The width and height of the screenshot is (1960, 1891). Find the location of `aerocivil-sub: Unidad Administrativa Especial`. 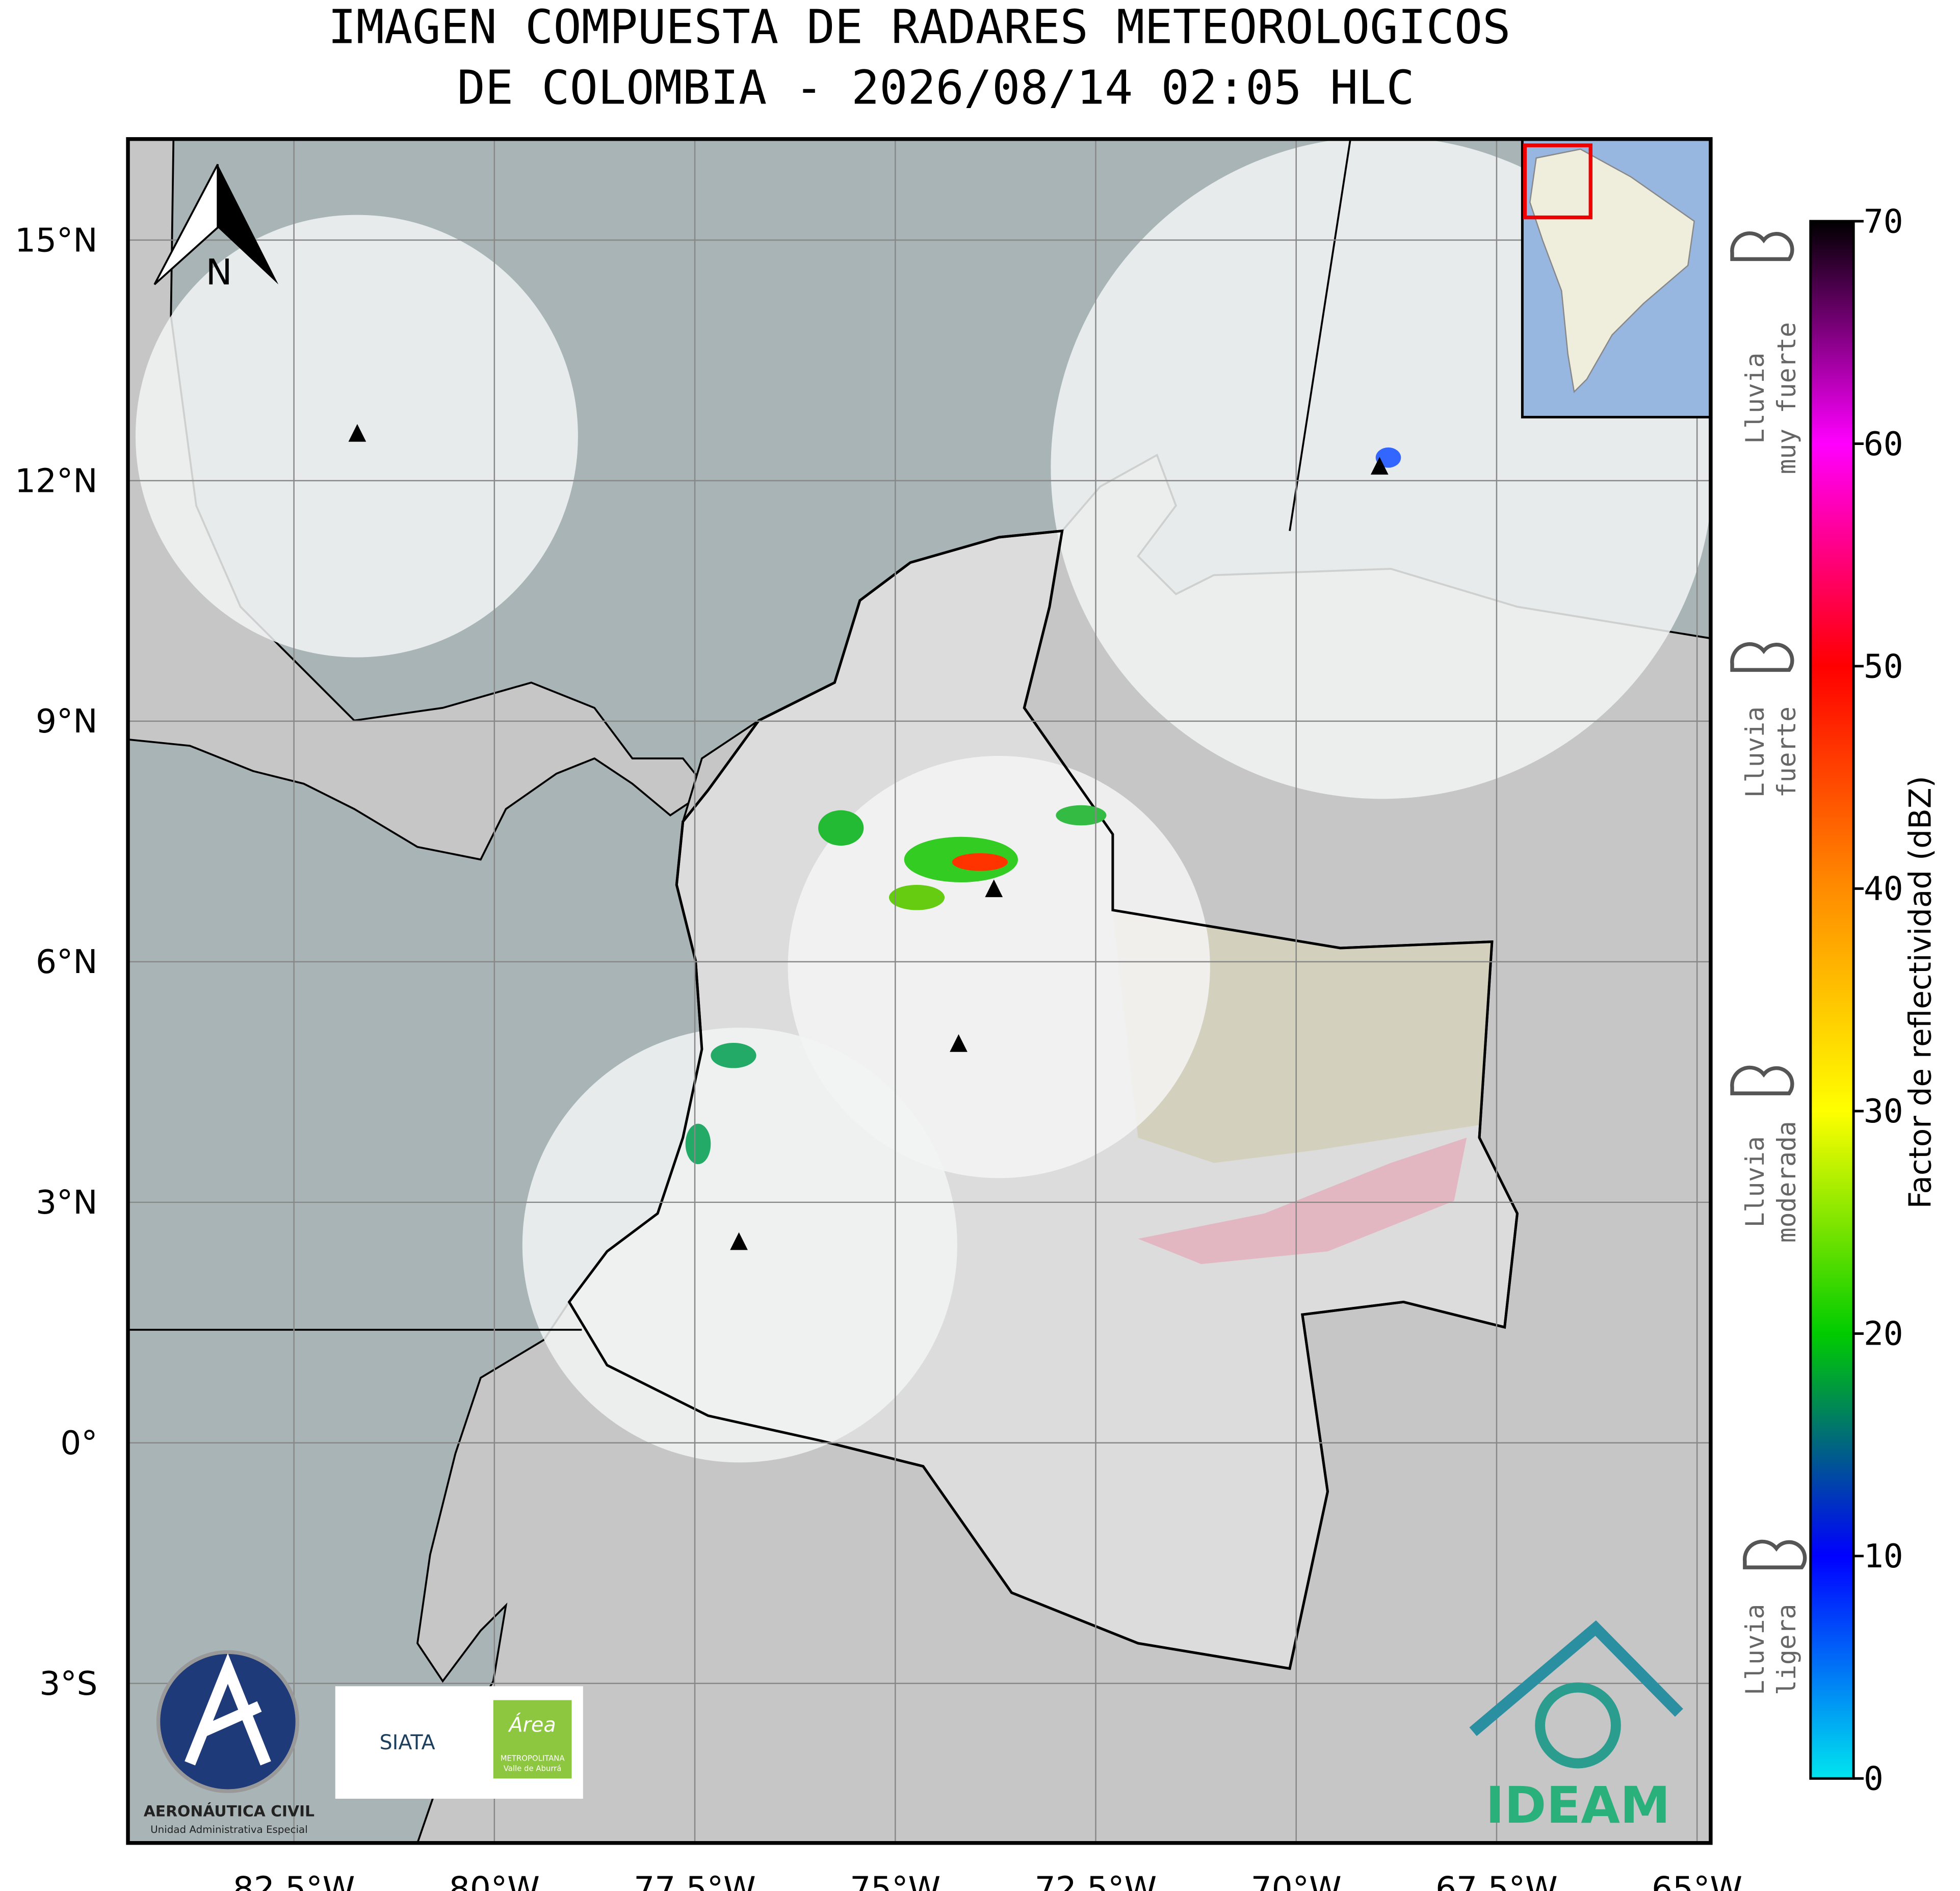

aerocivil-sub: Unidad Administrativa Especial is located at coordinates (229, 1829).